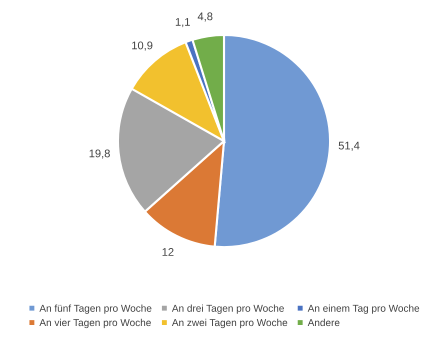 This screenshot has width=448, height=344. Describe the element at coordinates (142, 46) in the screenshot. I see `data-label: 10,9` at that location.